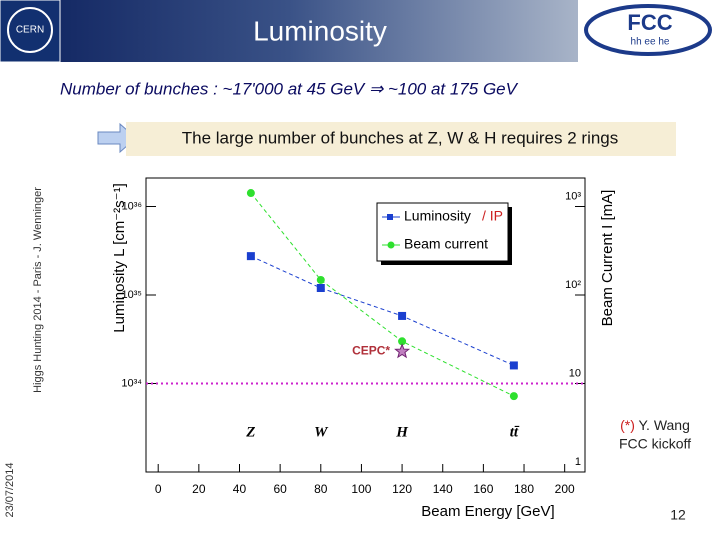 This screenshot has width=720, height=545. I want to click on cern-logo-text: CERN, so click(30, 30).